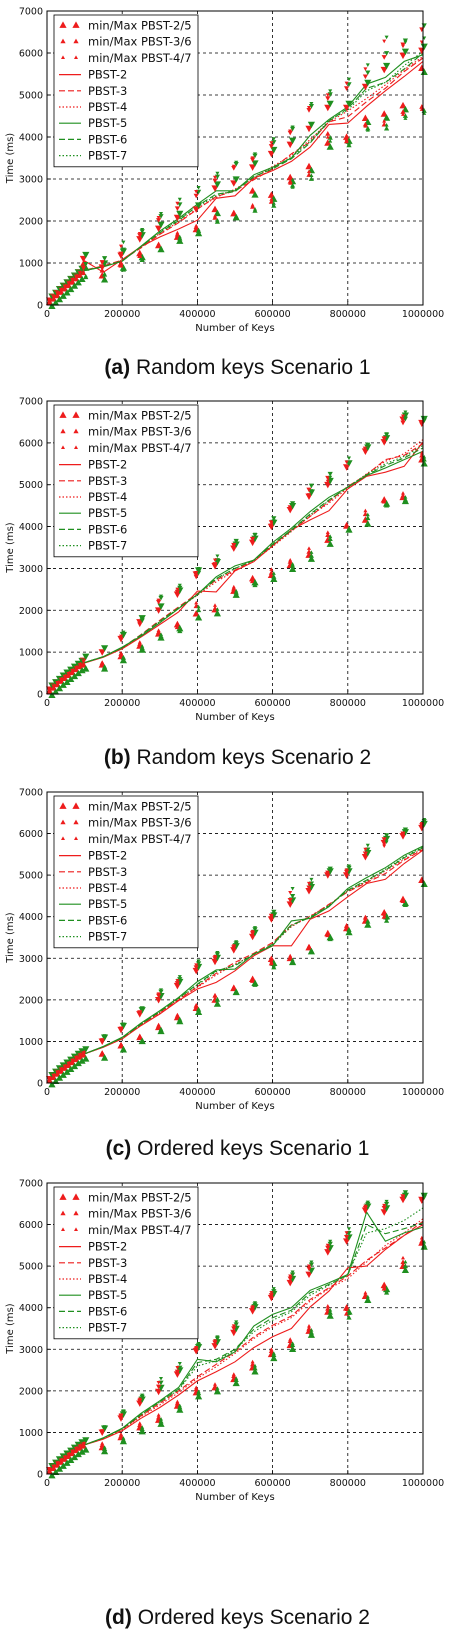 This screenshot has width=475, height=1648. What do you see at coordinates (31, 876) in the screenshot?
I see `y-tick-label: 5000` at bounding box center [31, 876].